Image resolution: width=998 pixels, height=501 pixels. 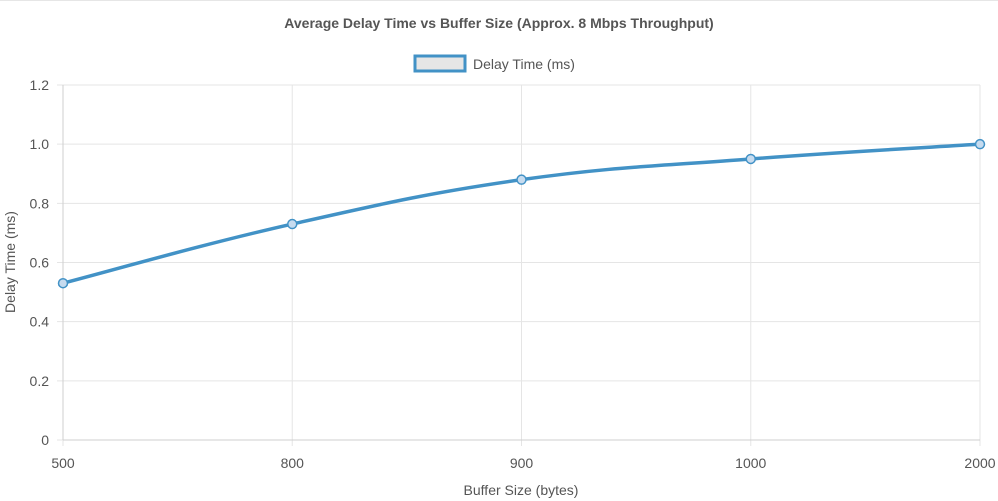 I want to click on y-tick-label: 0.6, so click(x=40, y=263).